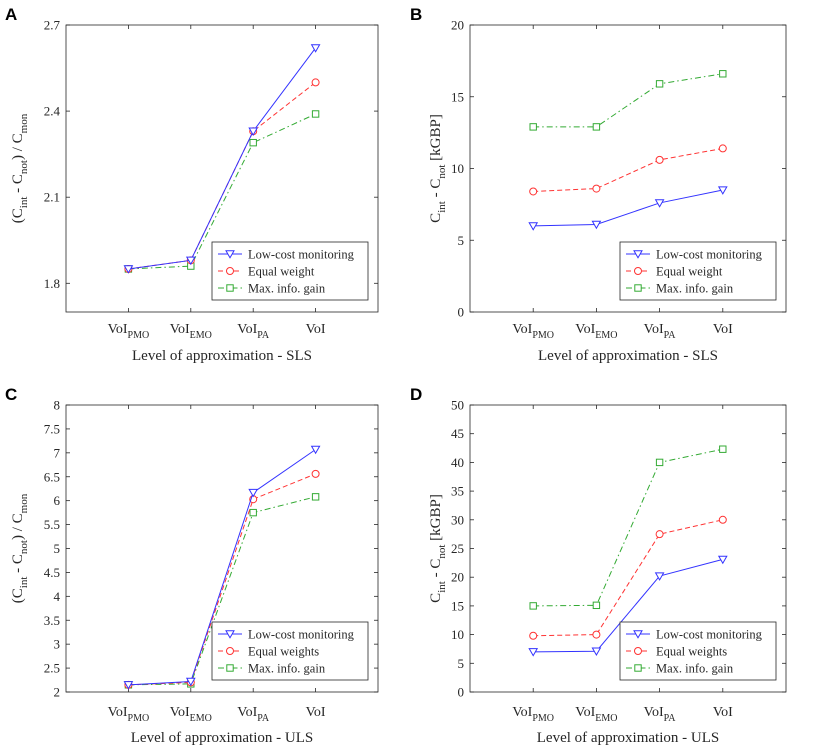  Describe the element at coordinates (691, 652) in the screenshot. I see `legend-label: Equal weights` at that location.